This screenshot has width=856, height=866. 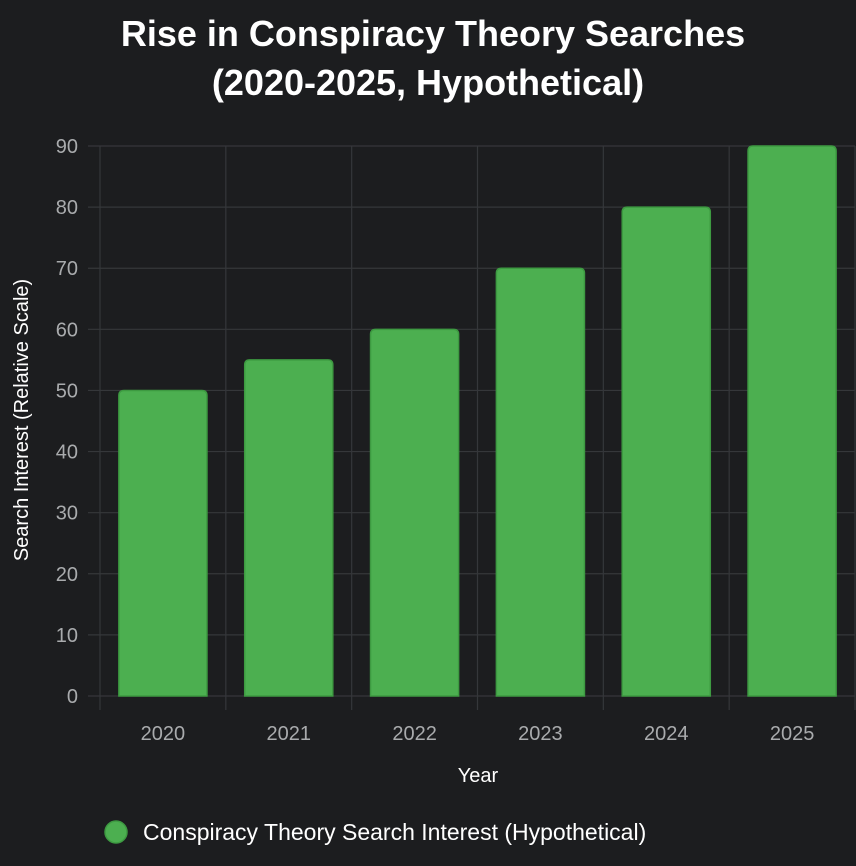 I want to click on x-tick-label: 2021, so click(x=289, y=734).